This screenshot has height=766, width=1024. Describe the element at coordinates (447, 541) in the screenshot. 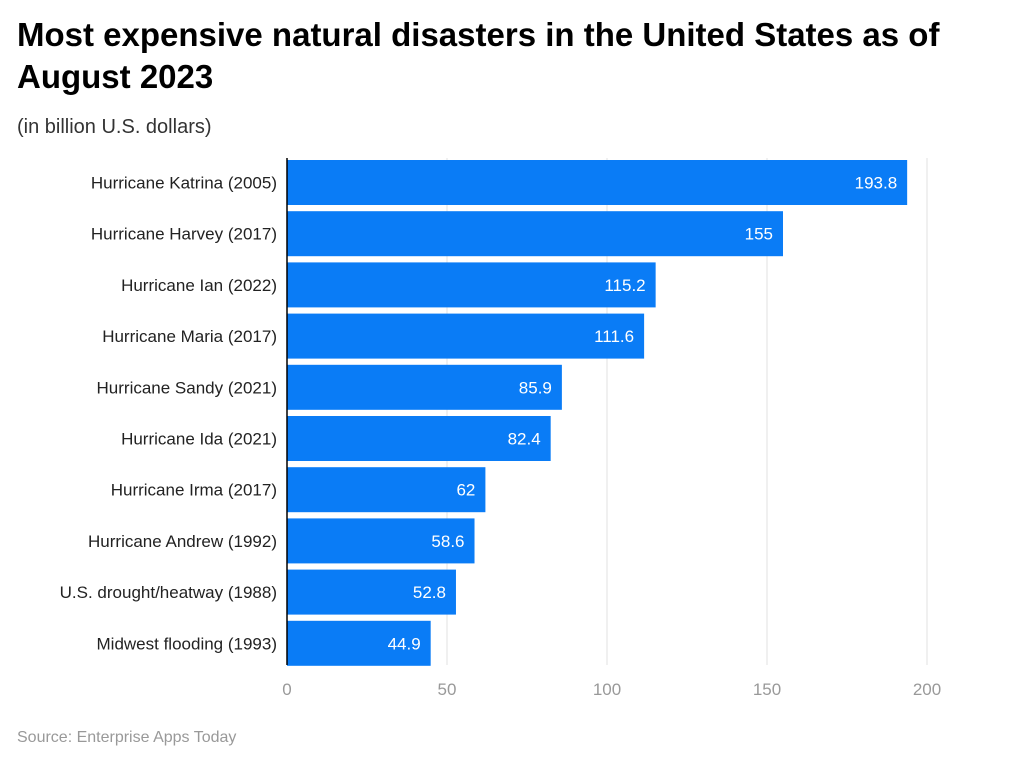

I see `data-label: 58.6` at that location.